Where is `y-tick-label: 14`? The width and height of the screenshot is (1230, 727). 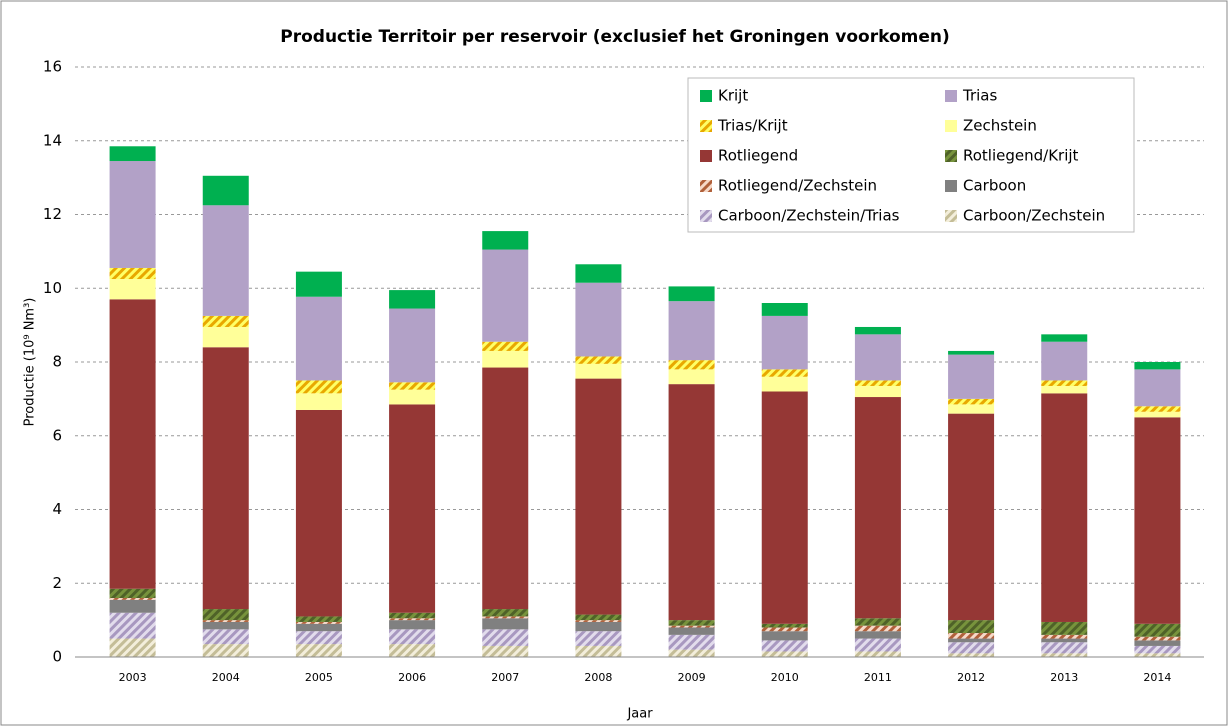
y-tick-label: 14 is located at coordinates (52, 140).